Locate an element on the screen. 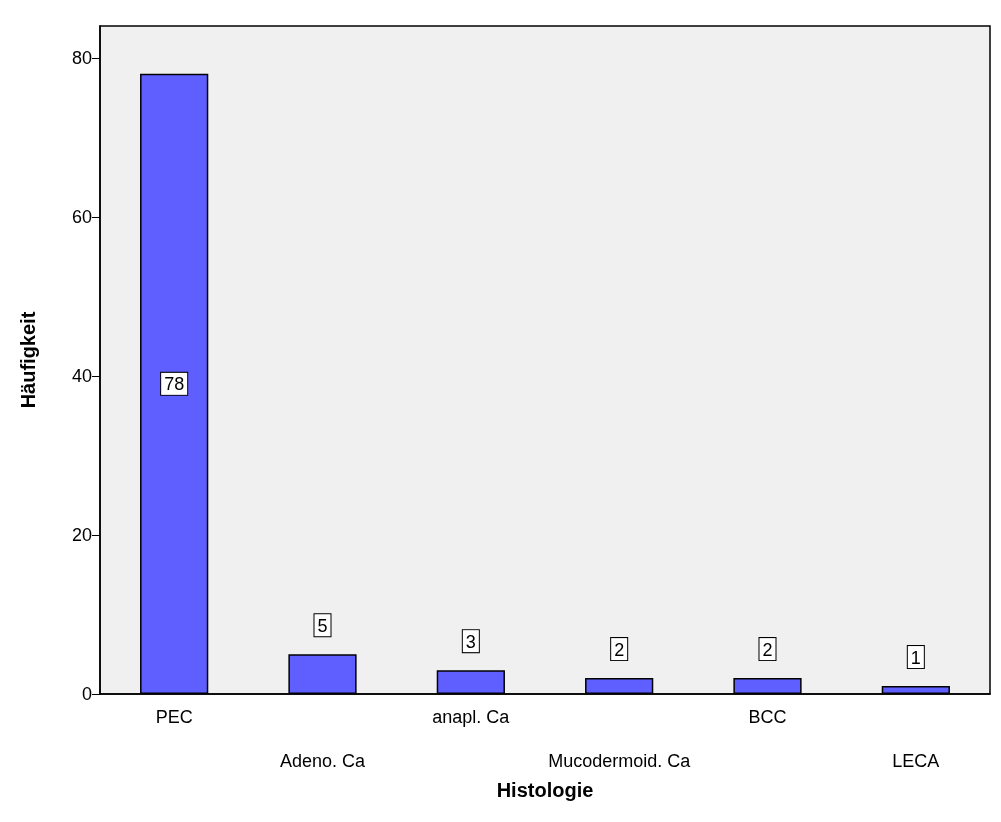 This screenshot has height=822, width=1001. data-label: 5 is located at coordinates (322, 626).